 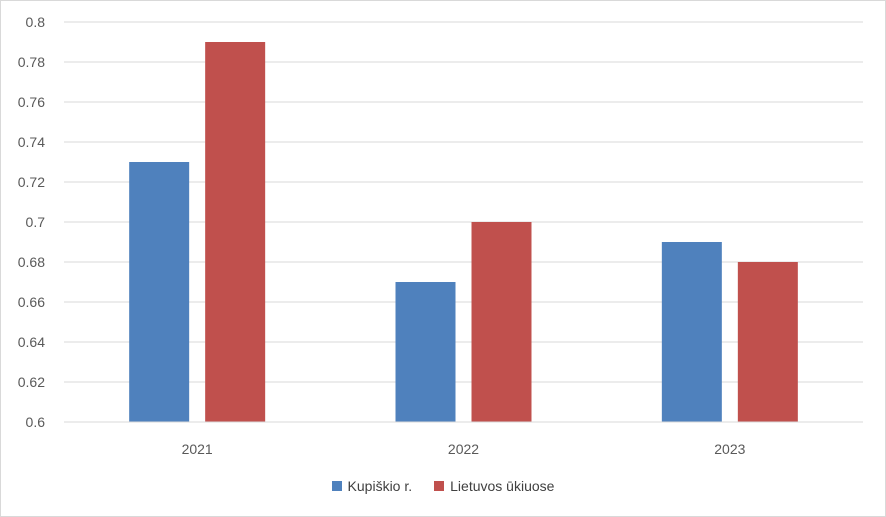 I want to click on y-tick-label: 0.78, so click(x=31, y=62).